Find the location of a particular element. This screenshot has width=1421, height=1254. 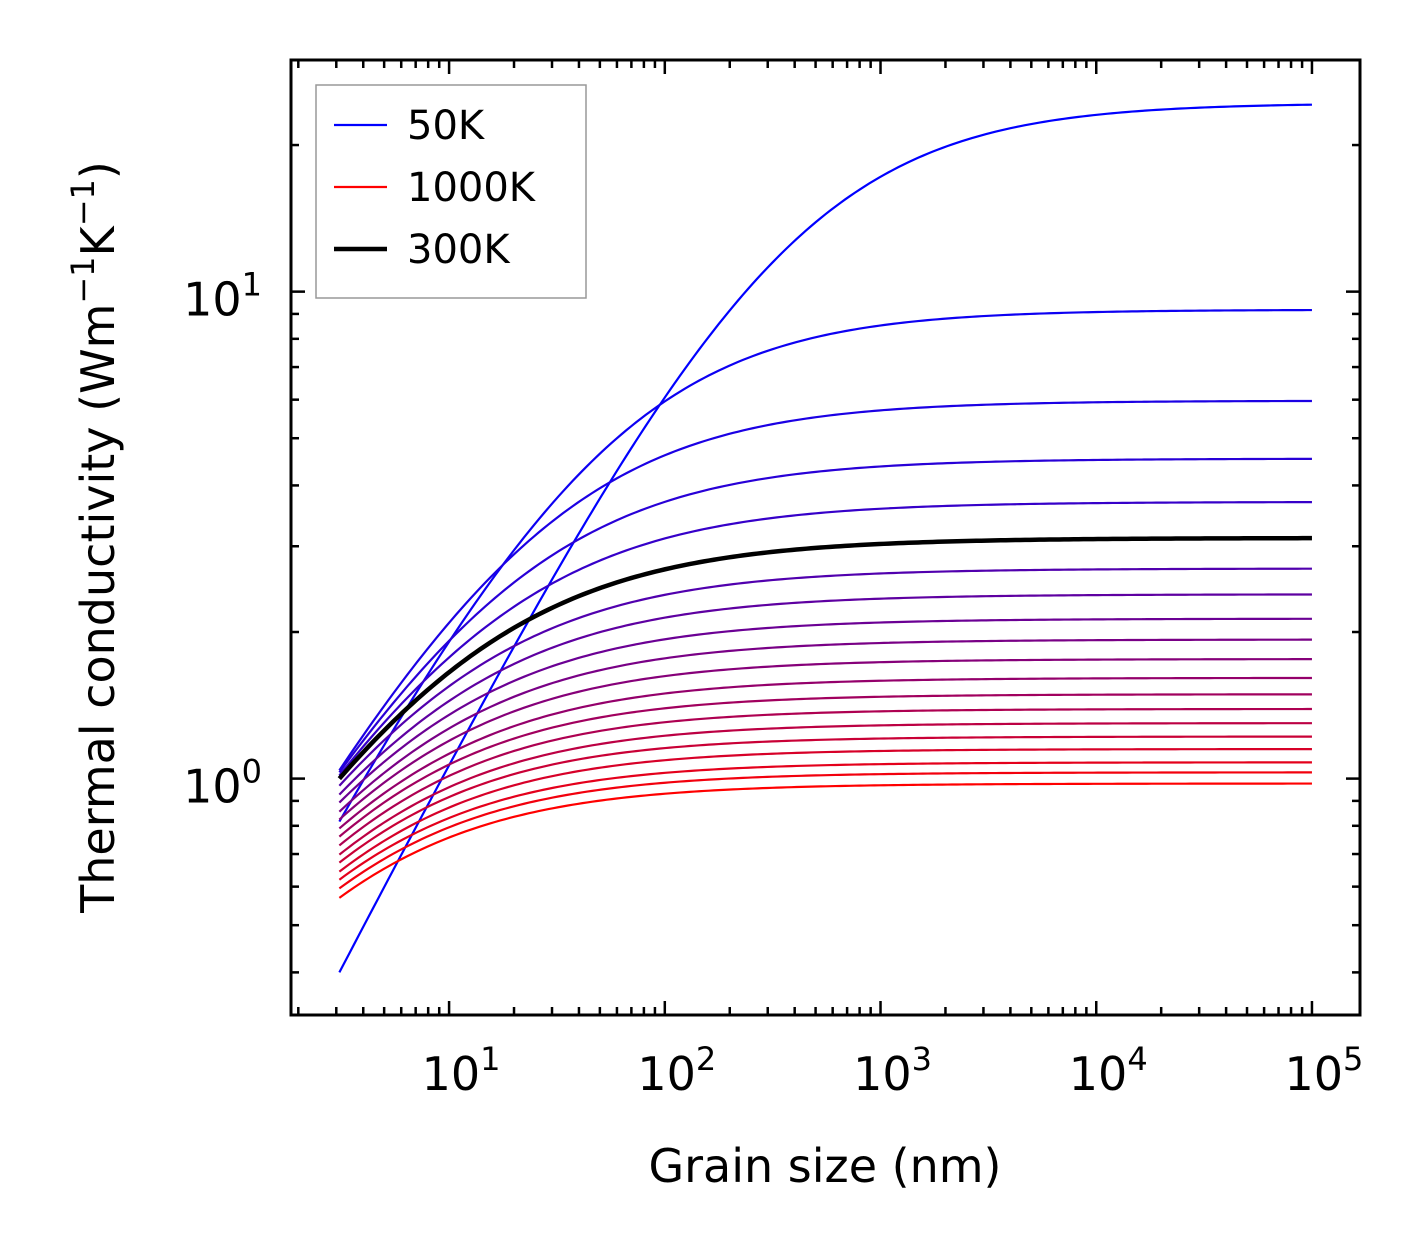

x-tick-label: 10¹ is located at coordinates (461, 1070).